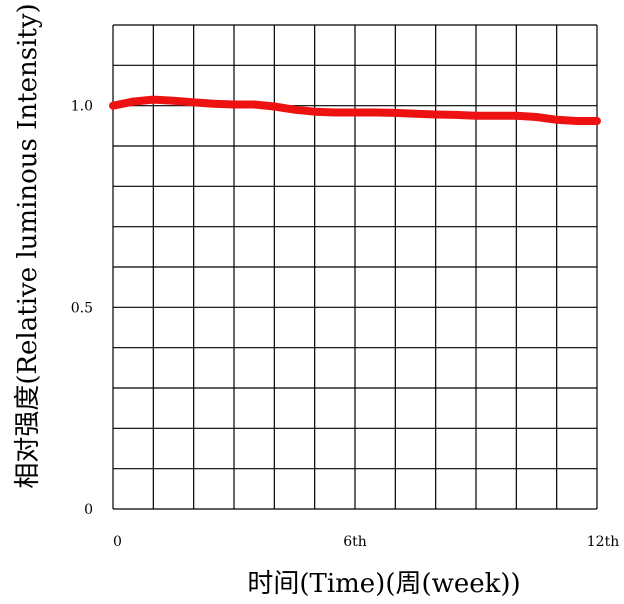 This screenshot has height=604, width=624. What do you see at coordinates (383, 584) in the screenshot?
I see `x-axis-title: 时间(Time)(周(week))` at bounding box center [383, 584].